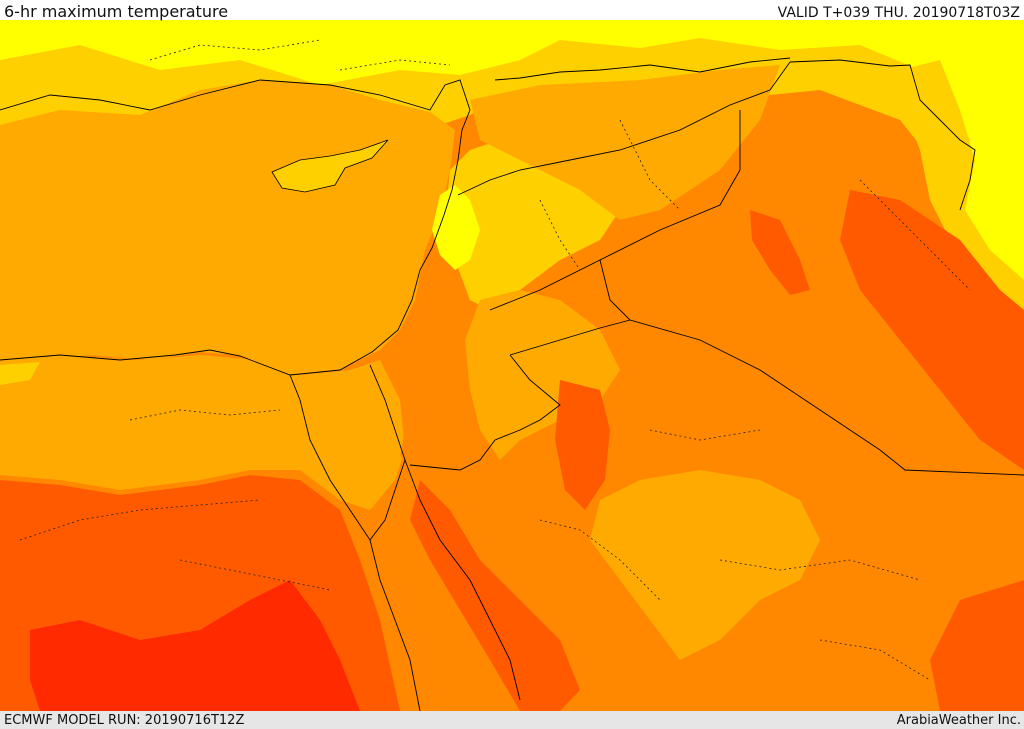  Describe the element at coordinates (195, 645) in the screenshot. I see `zone-sudan-hotter` at that location.